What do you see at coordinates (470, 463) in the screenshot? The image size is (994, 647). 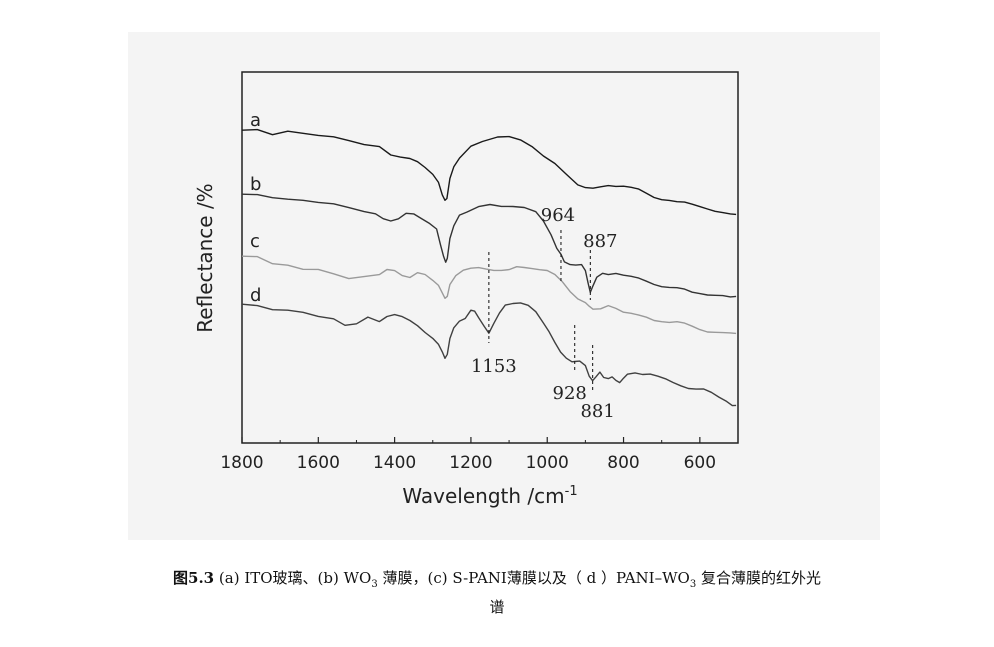 I see `x-tick-label: 1200` at bounding box center [470, 463].